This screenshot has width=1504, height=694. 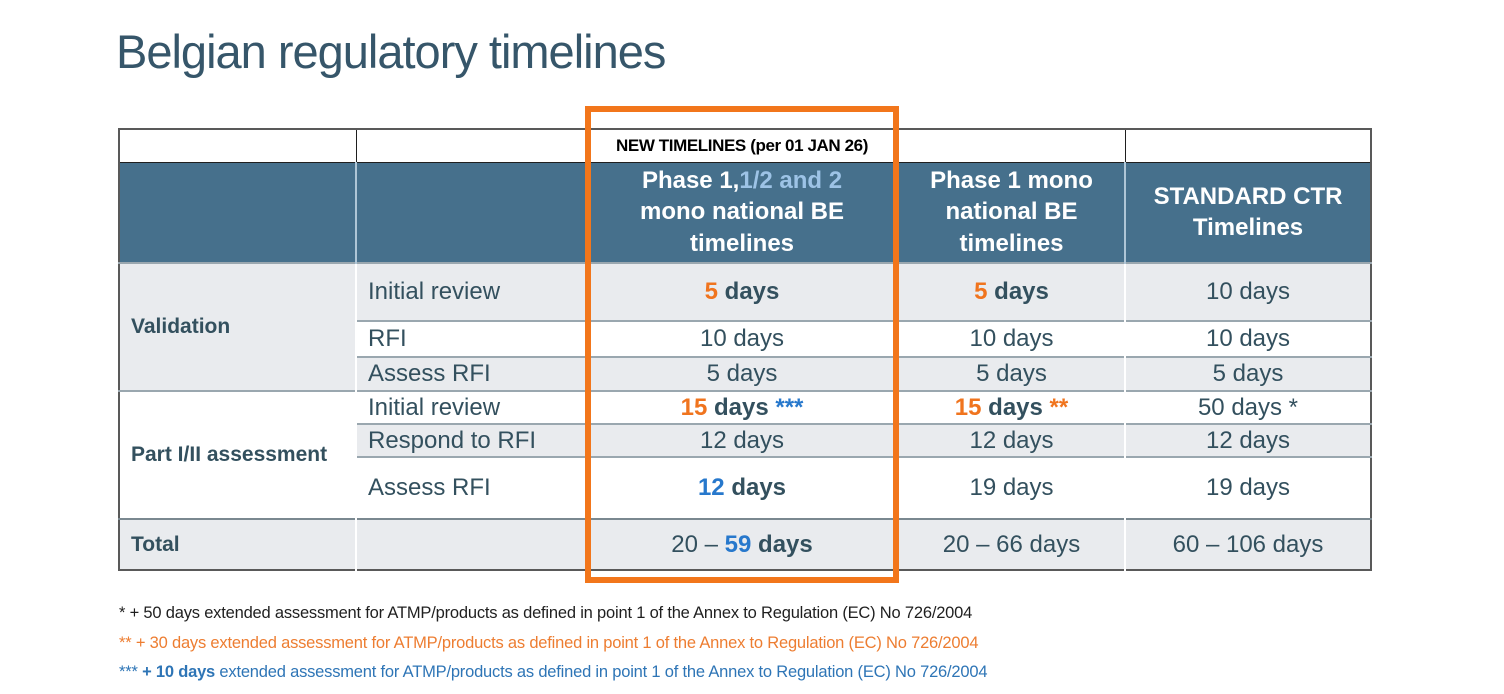 I want to click on total-number: 59, so click(x=738, y=544).